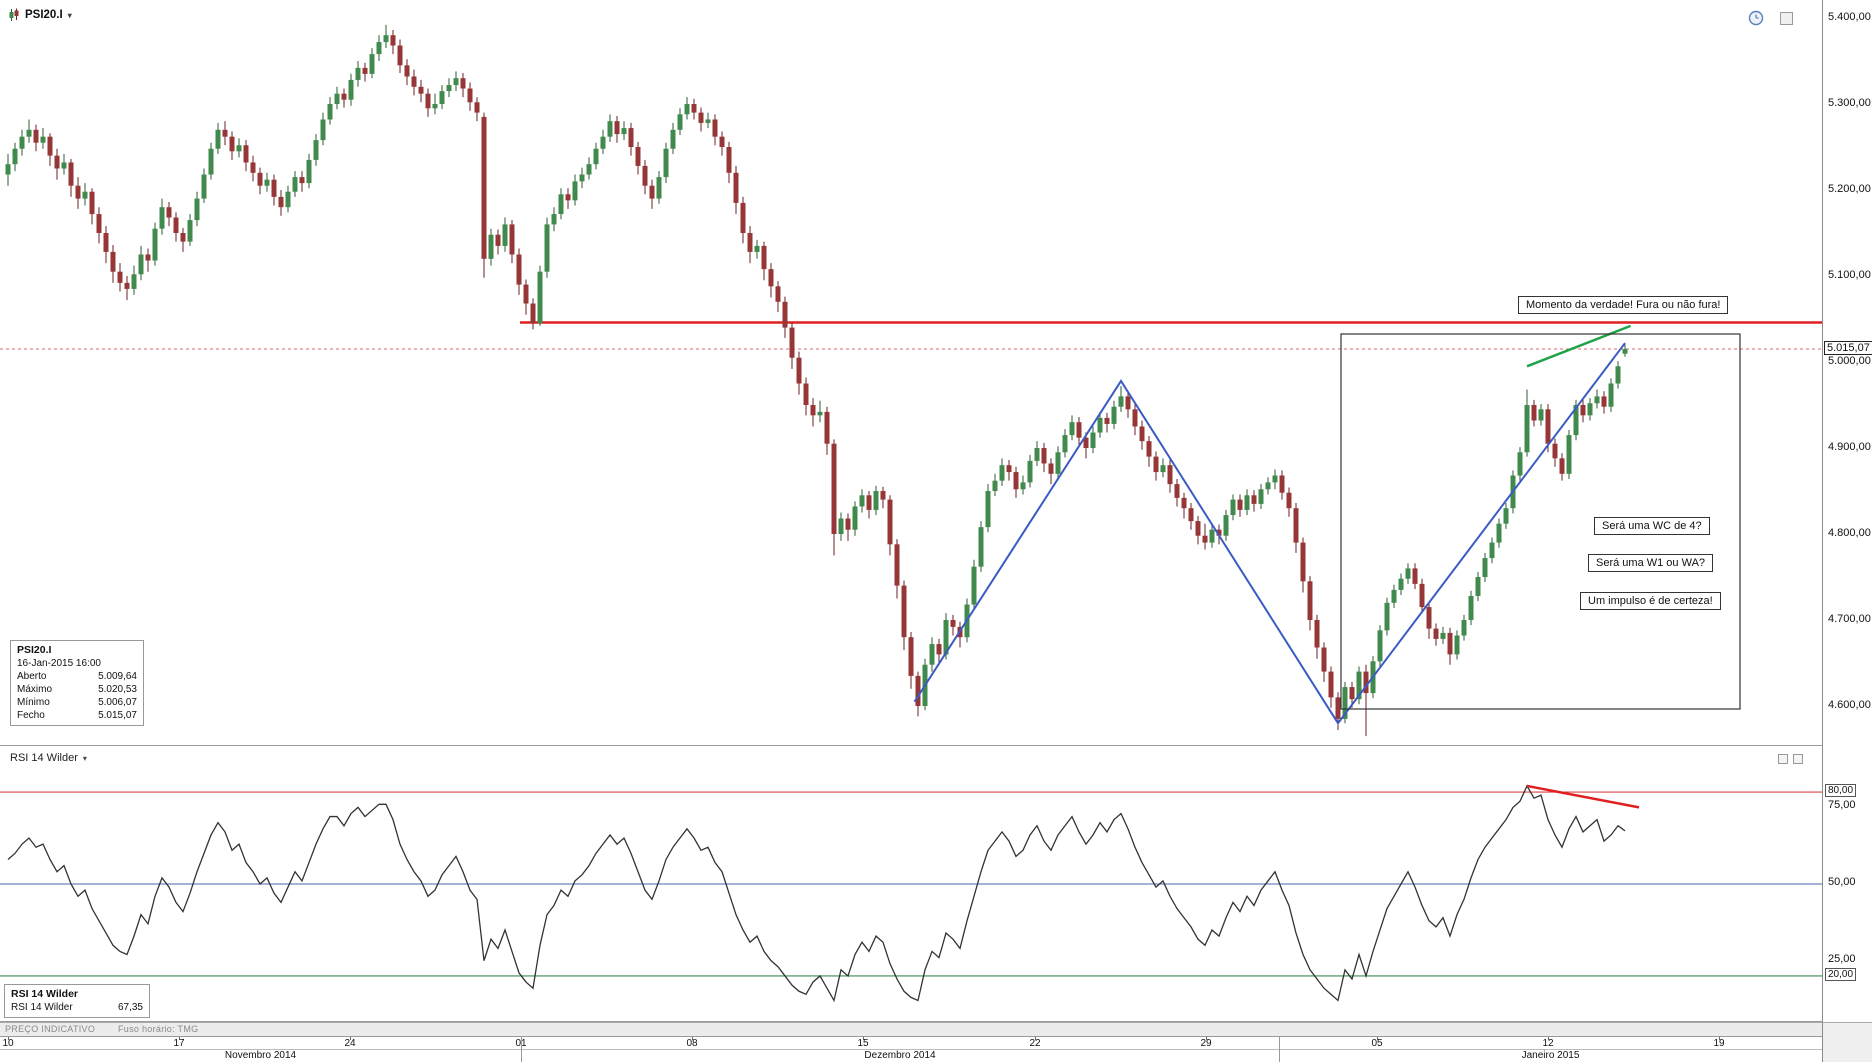 Image resolution: width=1872 pixels, height=1062 pixels. What do you see at coordinates (692, 1043) in the screenshot?
I see `date-tick-label: 08` at bounding box center [692, 1043].